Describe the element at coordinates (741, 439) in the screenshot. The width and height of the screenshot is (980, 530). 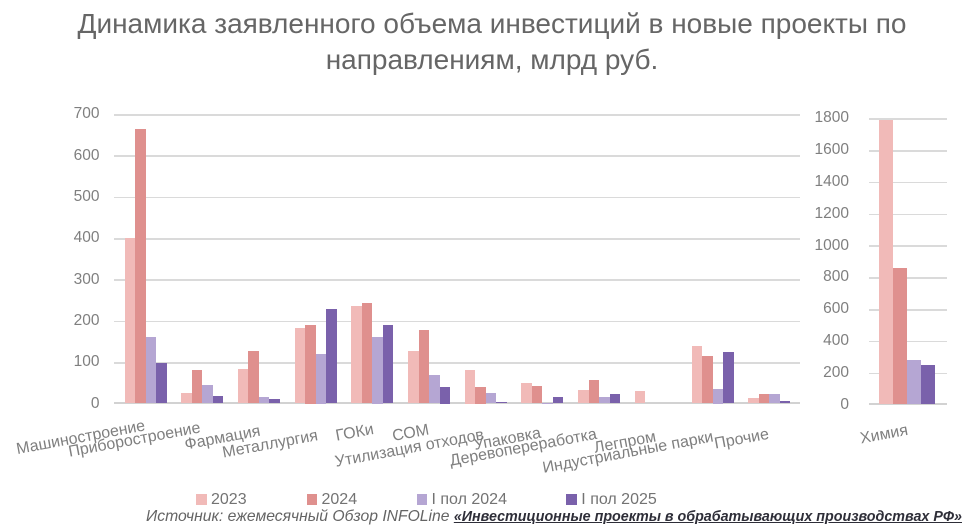
I see `svg-text: Прочие` at that location.